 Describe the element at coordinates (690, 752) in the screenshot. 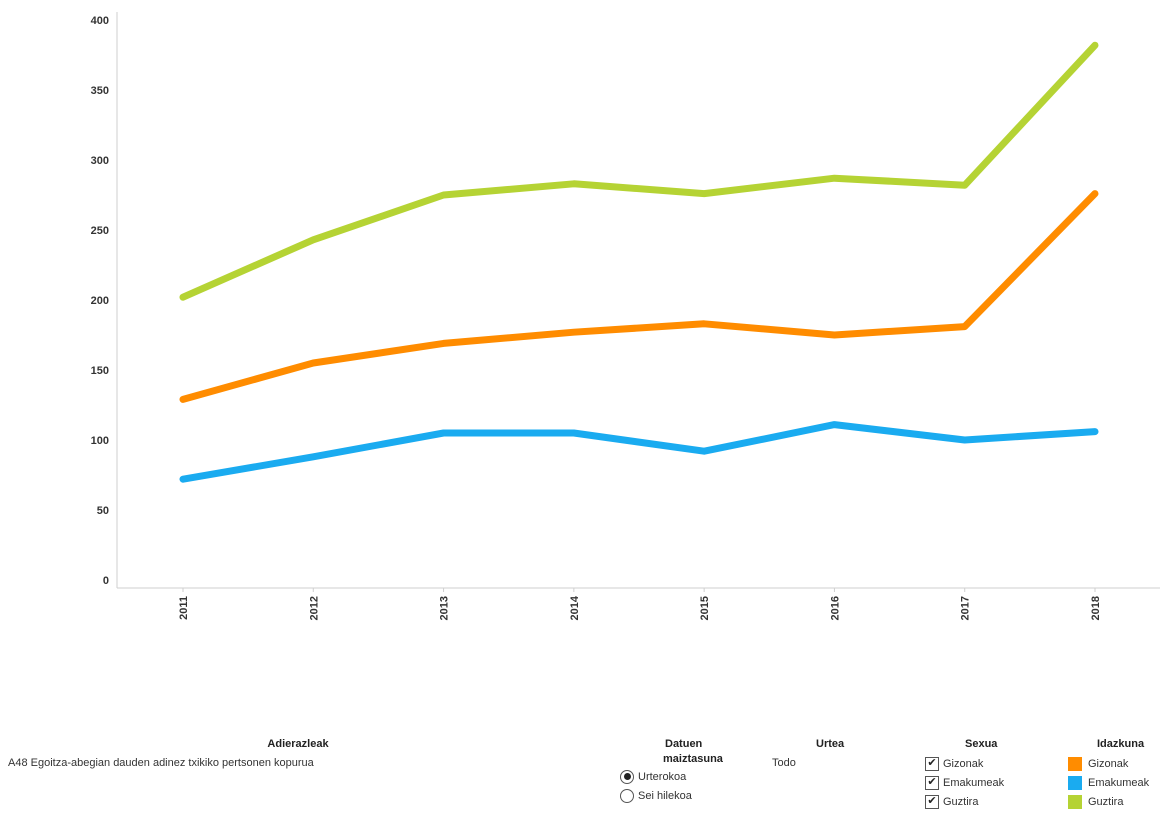

I see `filter-maiztasuna-title: Datuen maiztasuna` at that location.